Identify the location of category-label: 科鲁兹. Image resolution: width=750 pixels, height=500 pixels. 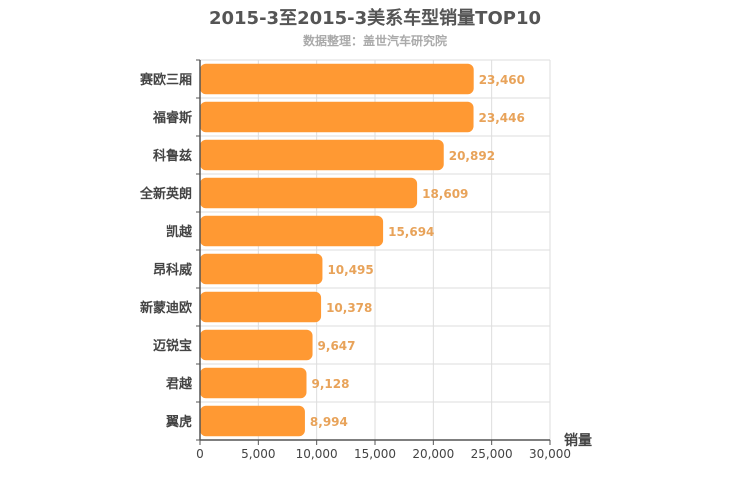
(172, 156).